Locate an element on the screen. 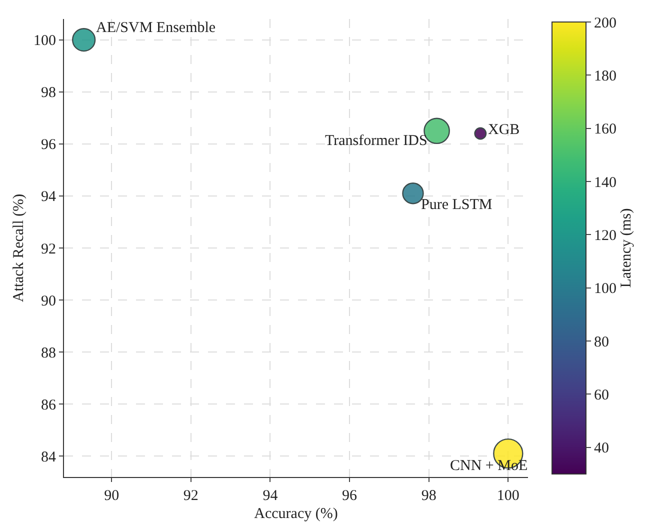  x-axis-title: Accuracy (%) is located at coordinates (296, 514).